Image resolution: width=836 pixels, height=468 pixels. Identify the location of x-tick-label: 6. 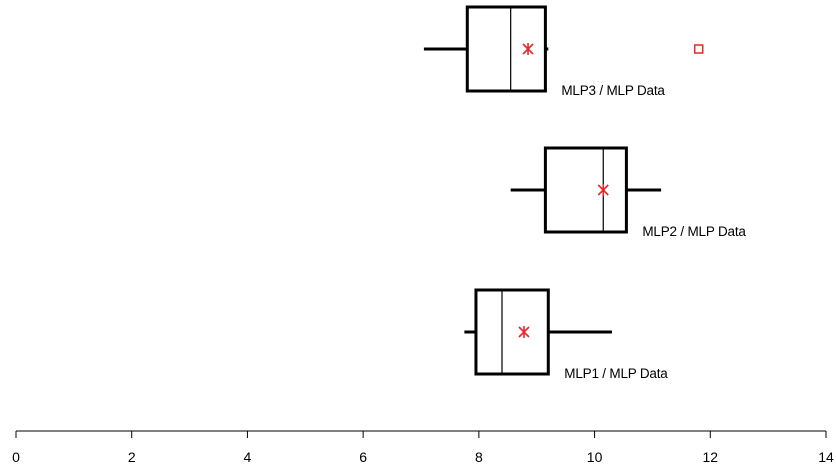
(363, 457).